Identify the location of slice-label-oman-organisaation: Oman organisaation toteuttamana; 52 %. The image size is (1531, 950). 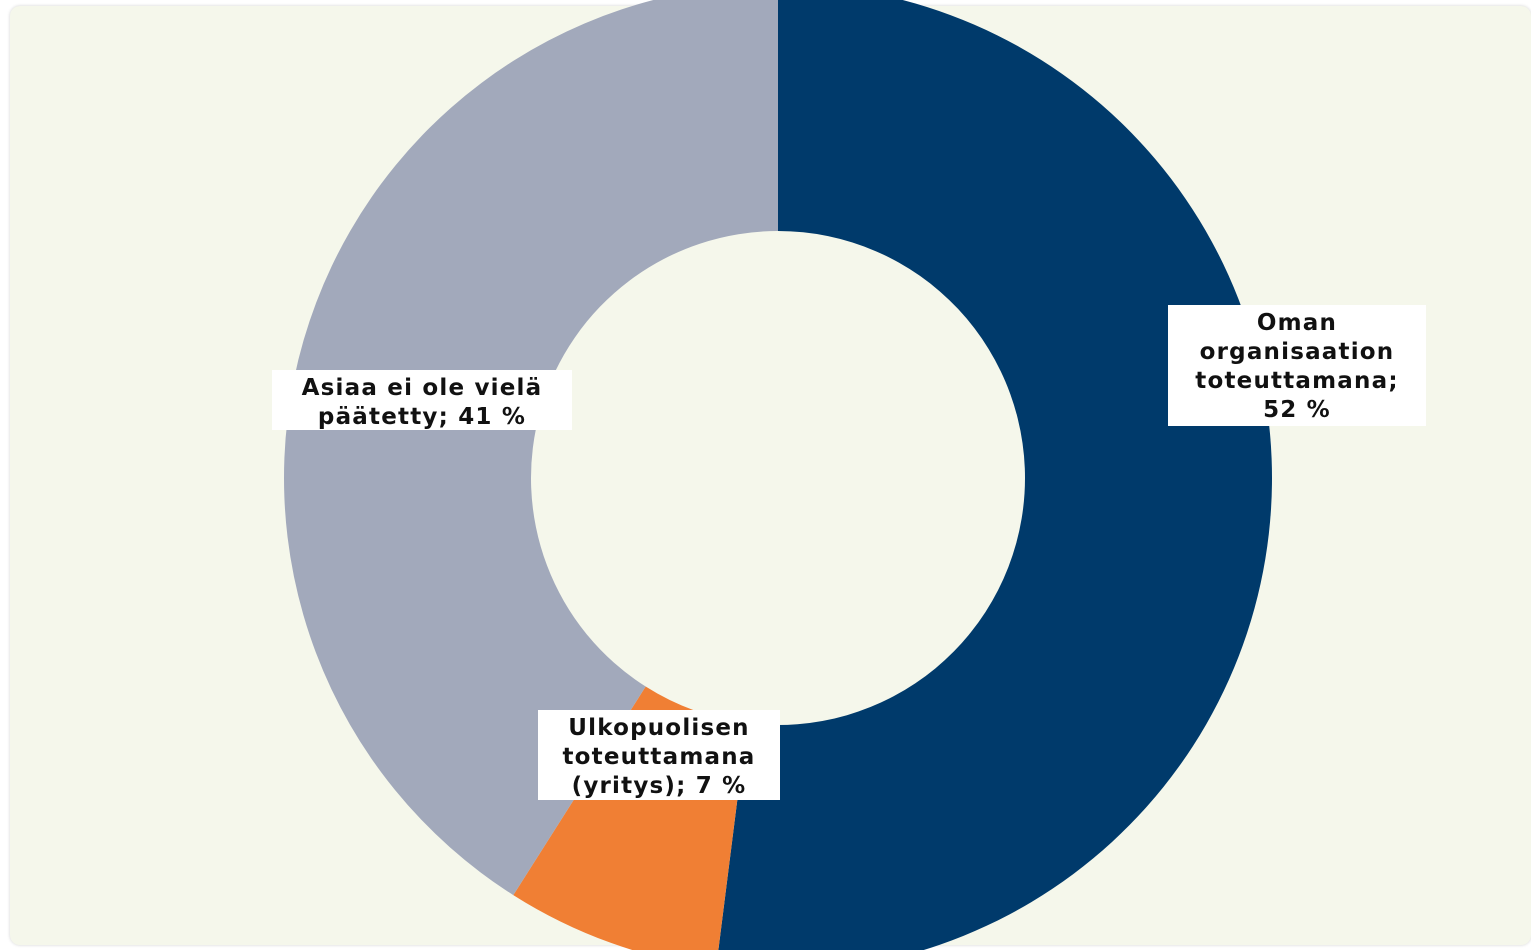
(1297, 365).